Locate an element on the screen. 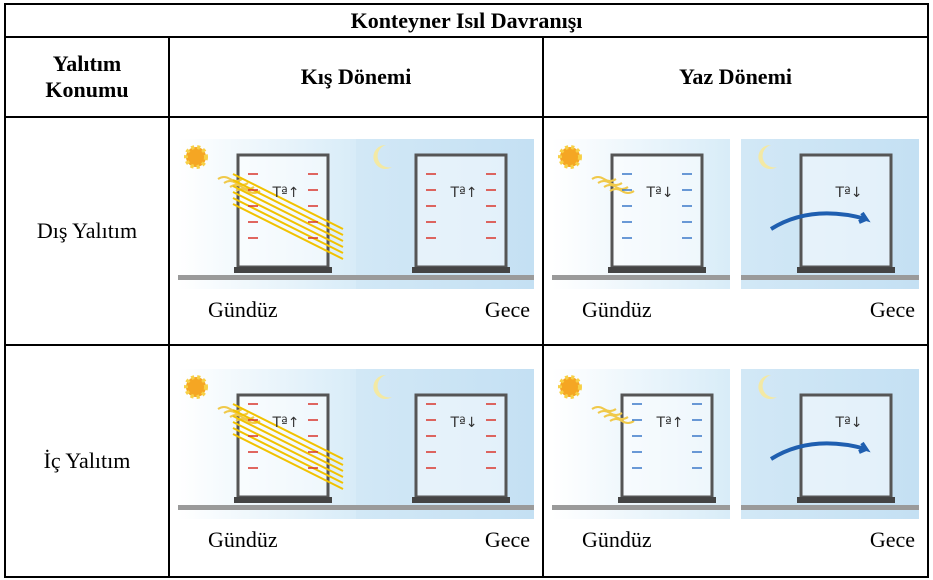 This screenshot has width=933, height=580. panels: Tª↑ Gündüz Tª↑ Gece is located at coordinates (356, 231).